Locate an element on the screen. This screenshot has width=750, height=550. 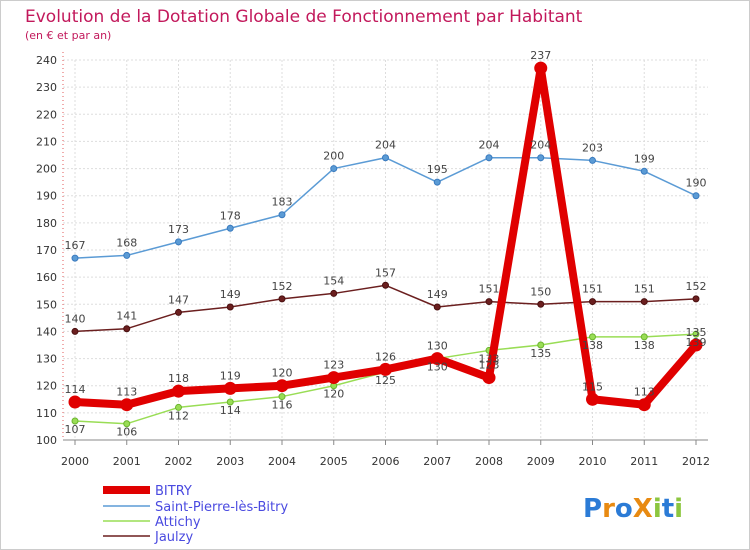
y-tick-label: 190 is located at coordinates (46, 196).